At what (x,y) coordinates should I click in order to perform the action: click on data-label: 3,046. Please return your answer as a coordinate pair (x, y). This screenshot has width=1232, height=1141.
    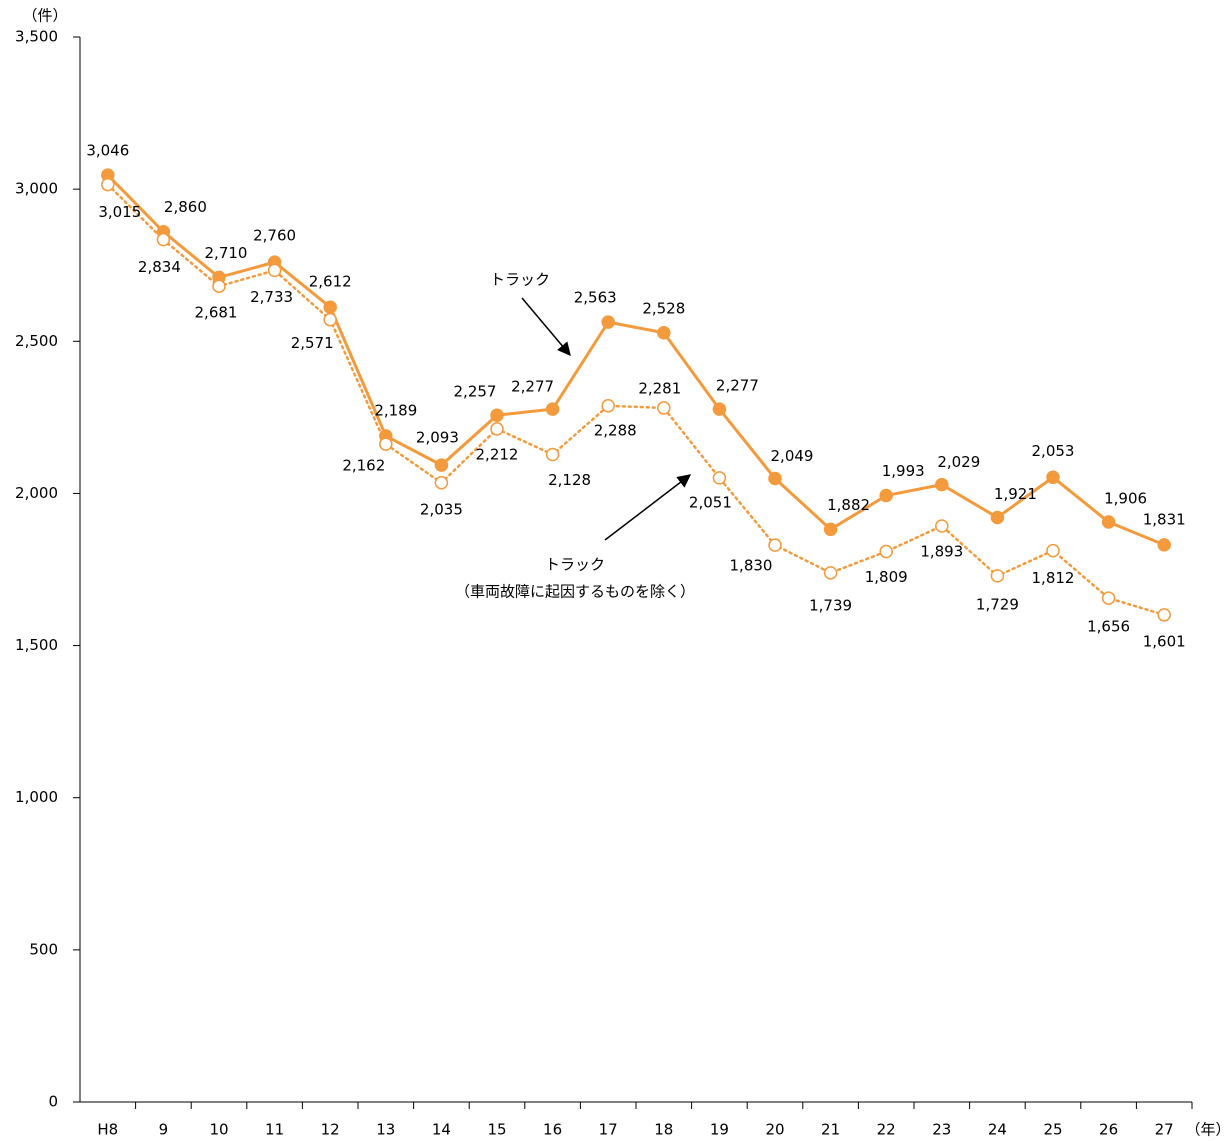
    Looking at the image, I should click on (107, 151).